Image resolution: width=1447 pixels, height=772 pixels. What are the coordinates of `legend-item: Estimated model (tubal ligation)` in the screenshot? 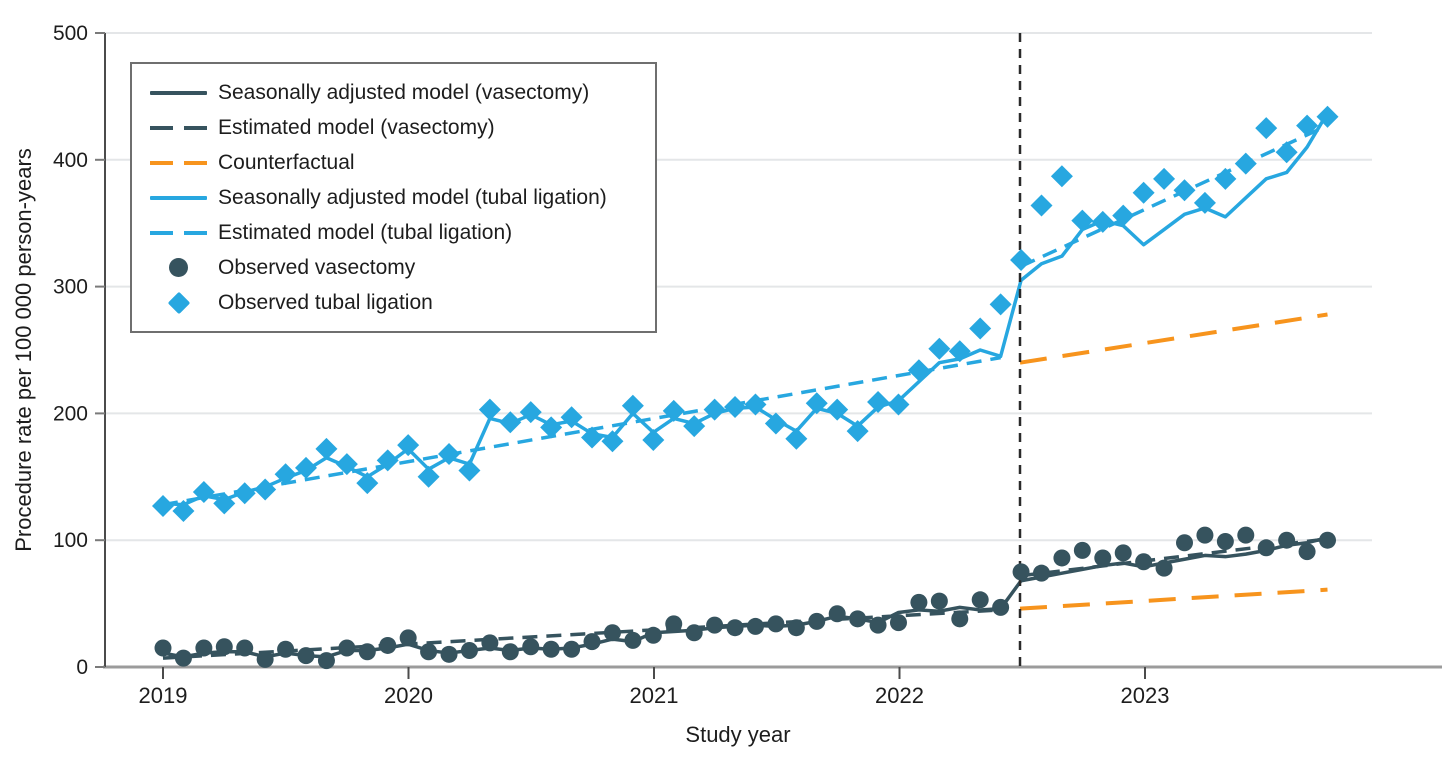 It's located at (393, 232).